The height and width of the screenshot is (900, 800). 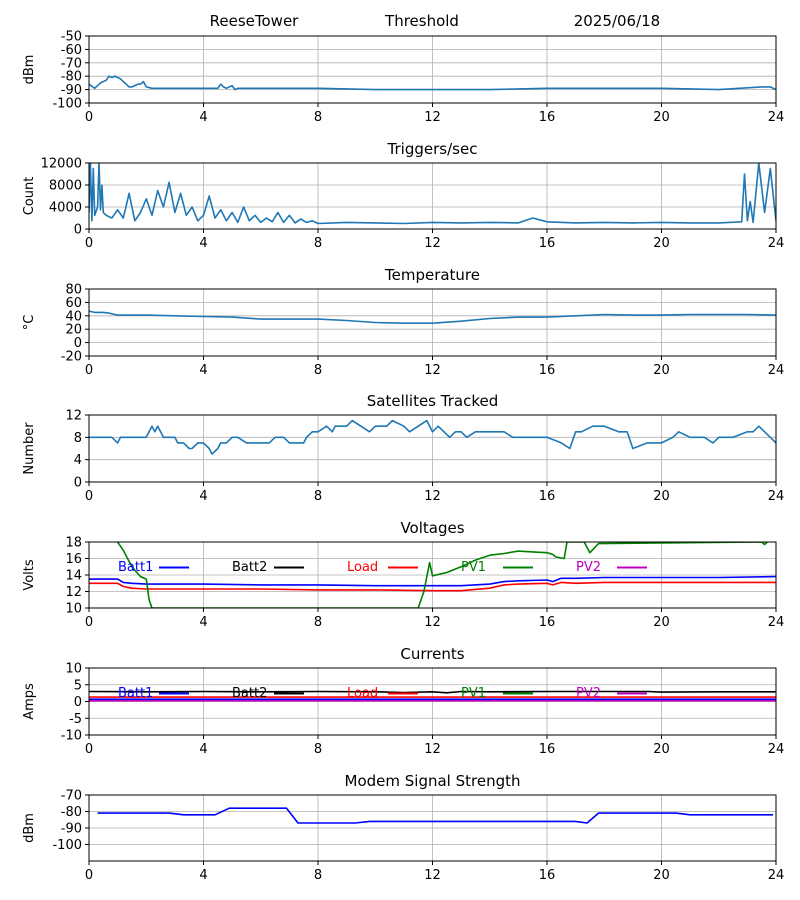 I want to click on y-tick-label: 12, so click(x=73, y=592).